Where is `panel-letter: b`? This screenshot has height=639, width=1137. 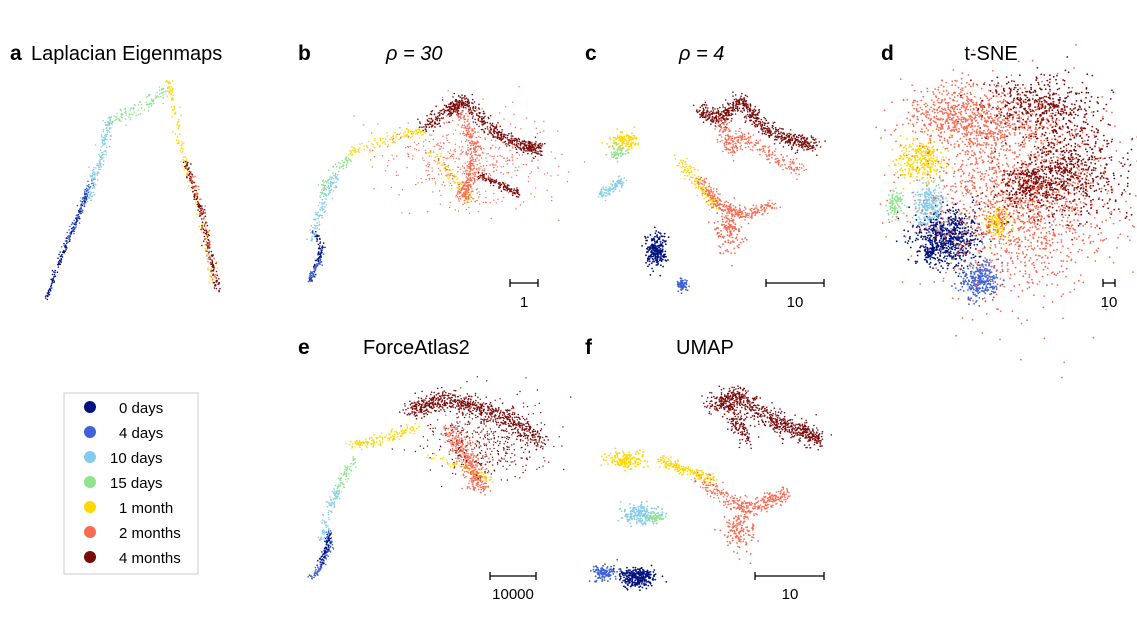
panel-letter: b is located at coordinates (304, 53).